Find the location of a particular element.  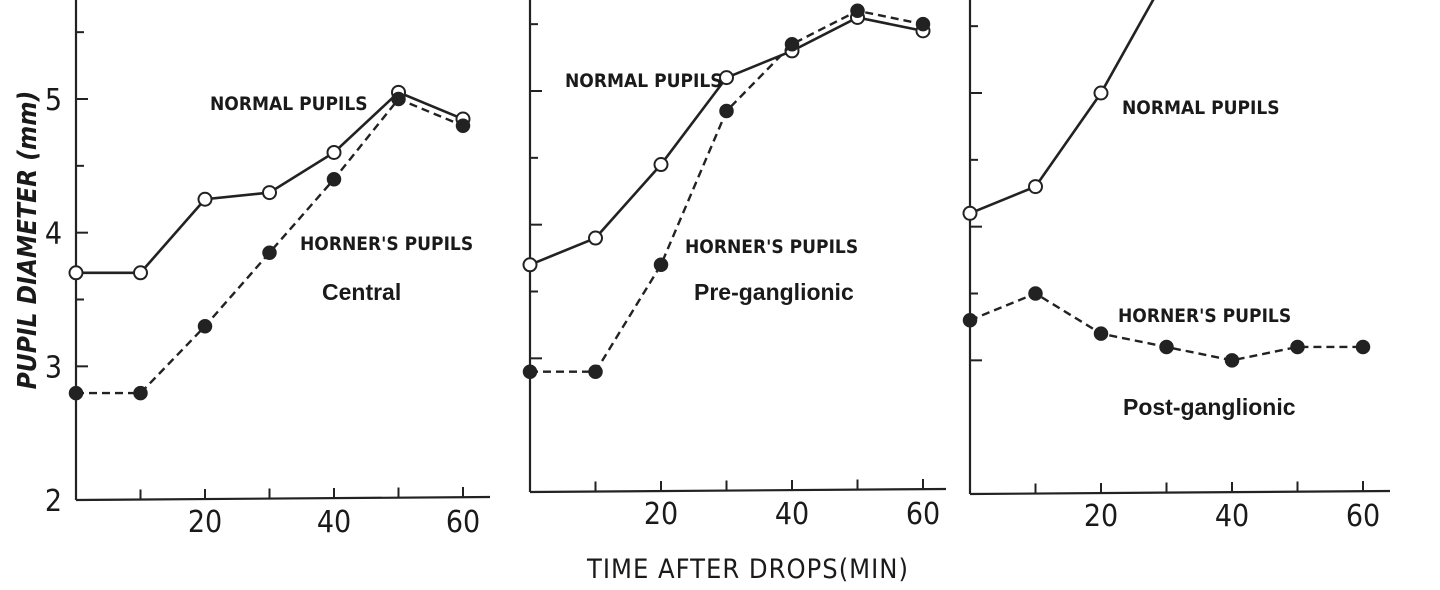

panel-title: Central is located at coordinates (361, 292).